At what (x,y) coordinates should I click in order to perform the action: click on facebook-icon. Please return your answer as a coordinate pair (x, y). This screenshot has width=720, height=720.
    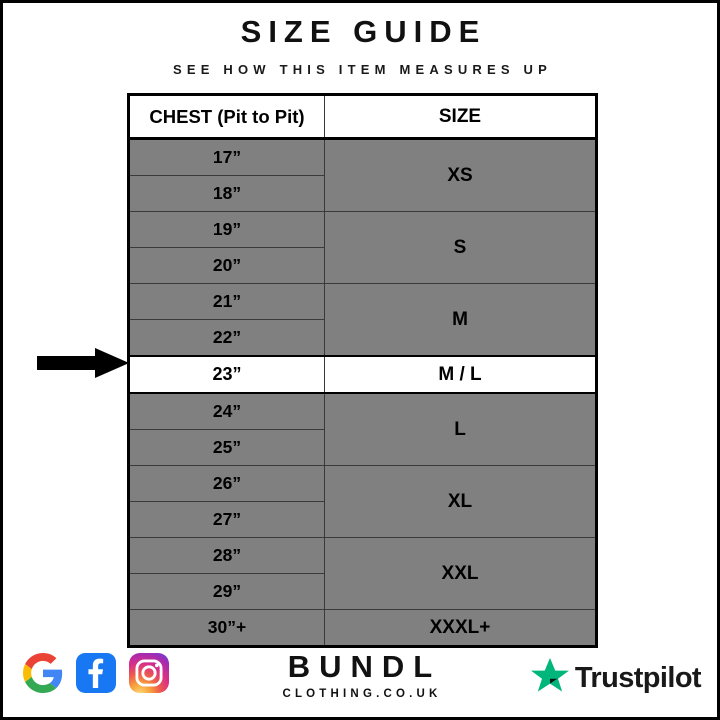
    Looking at the image, I should click on (96, 673).